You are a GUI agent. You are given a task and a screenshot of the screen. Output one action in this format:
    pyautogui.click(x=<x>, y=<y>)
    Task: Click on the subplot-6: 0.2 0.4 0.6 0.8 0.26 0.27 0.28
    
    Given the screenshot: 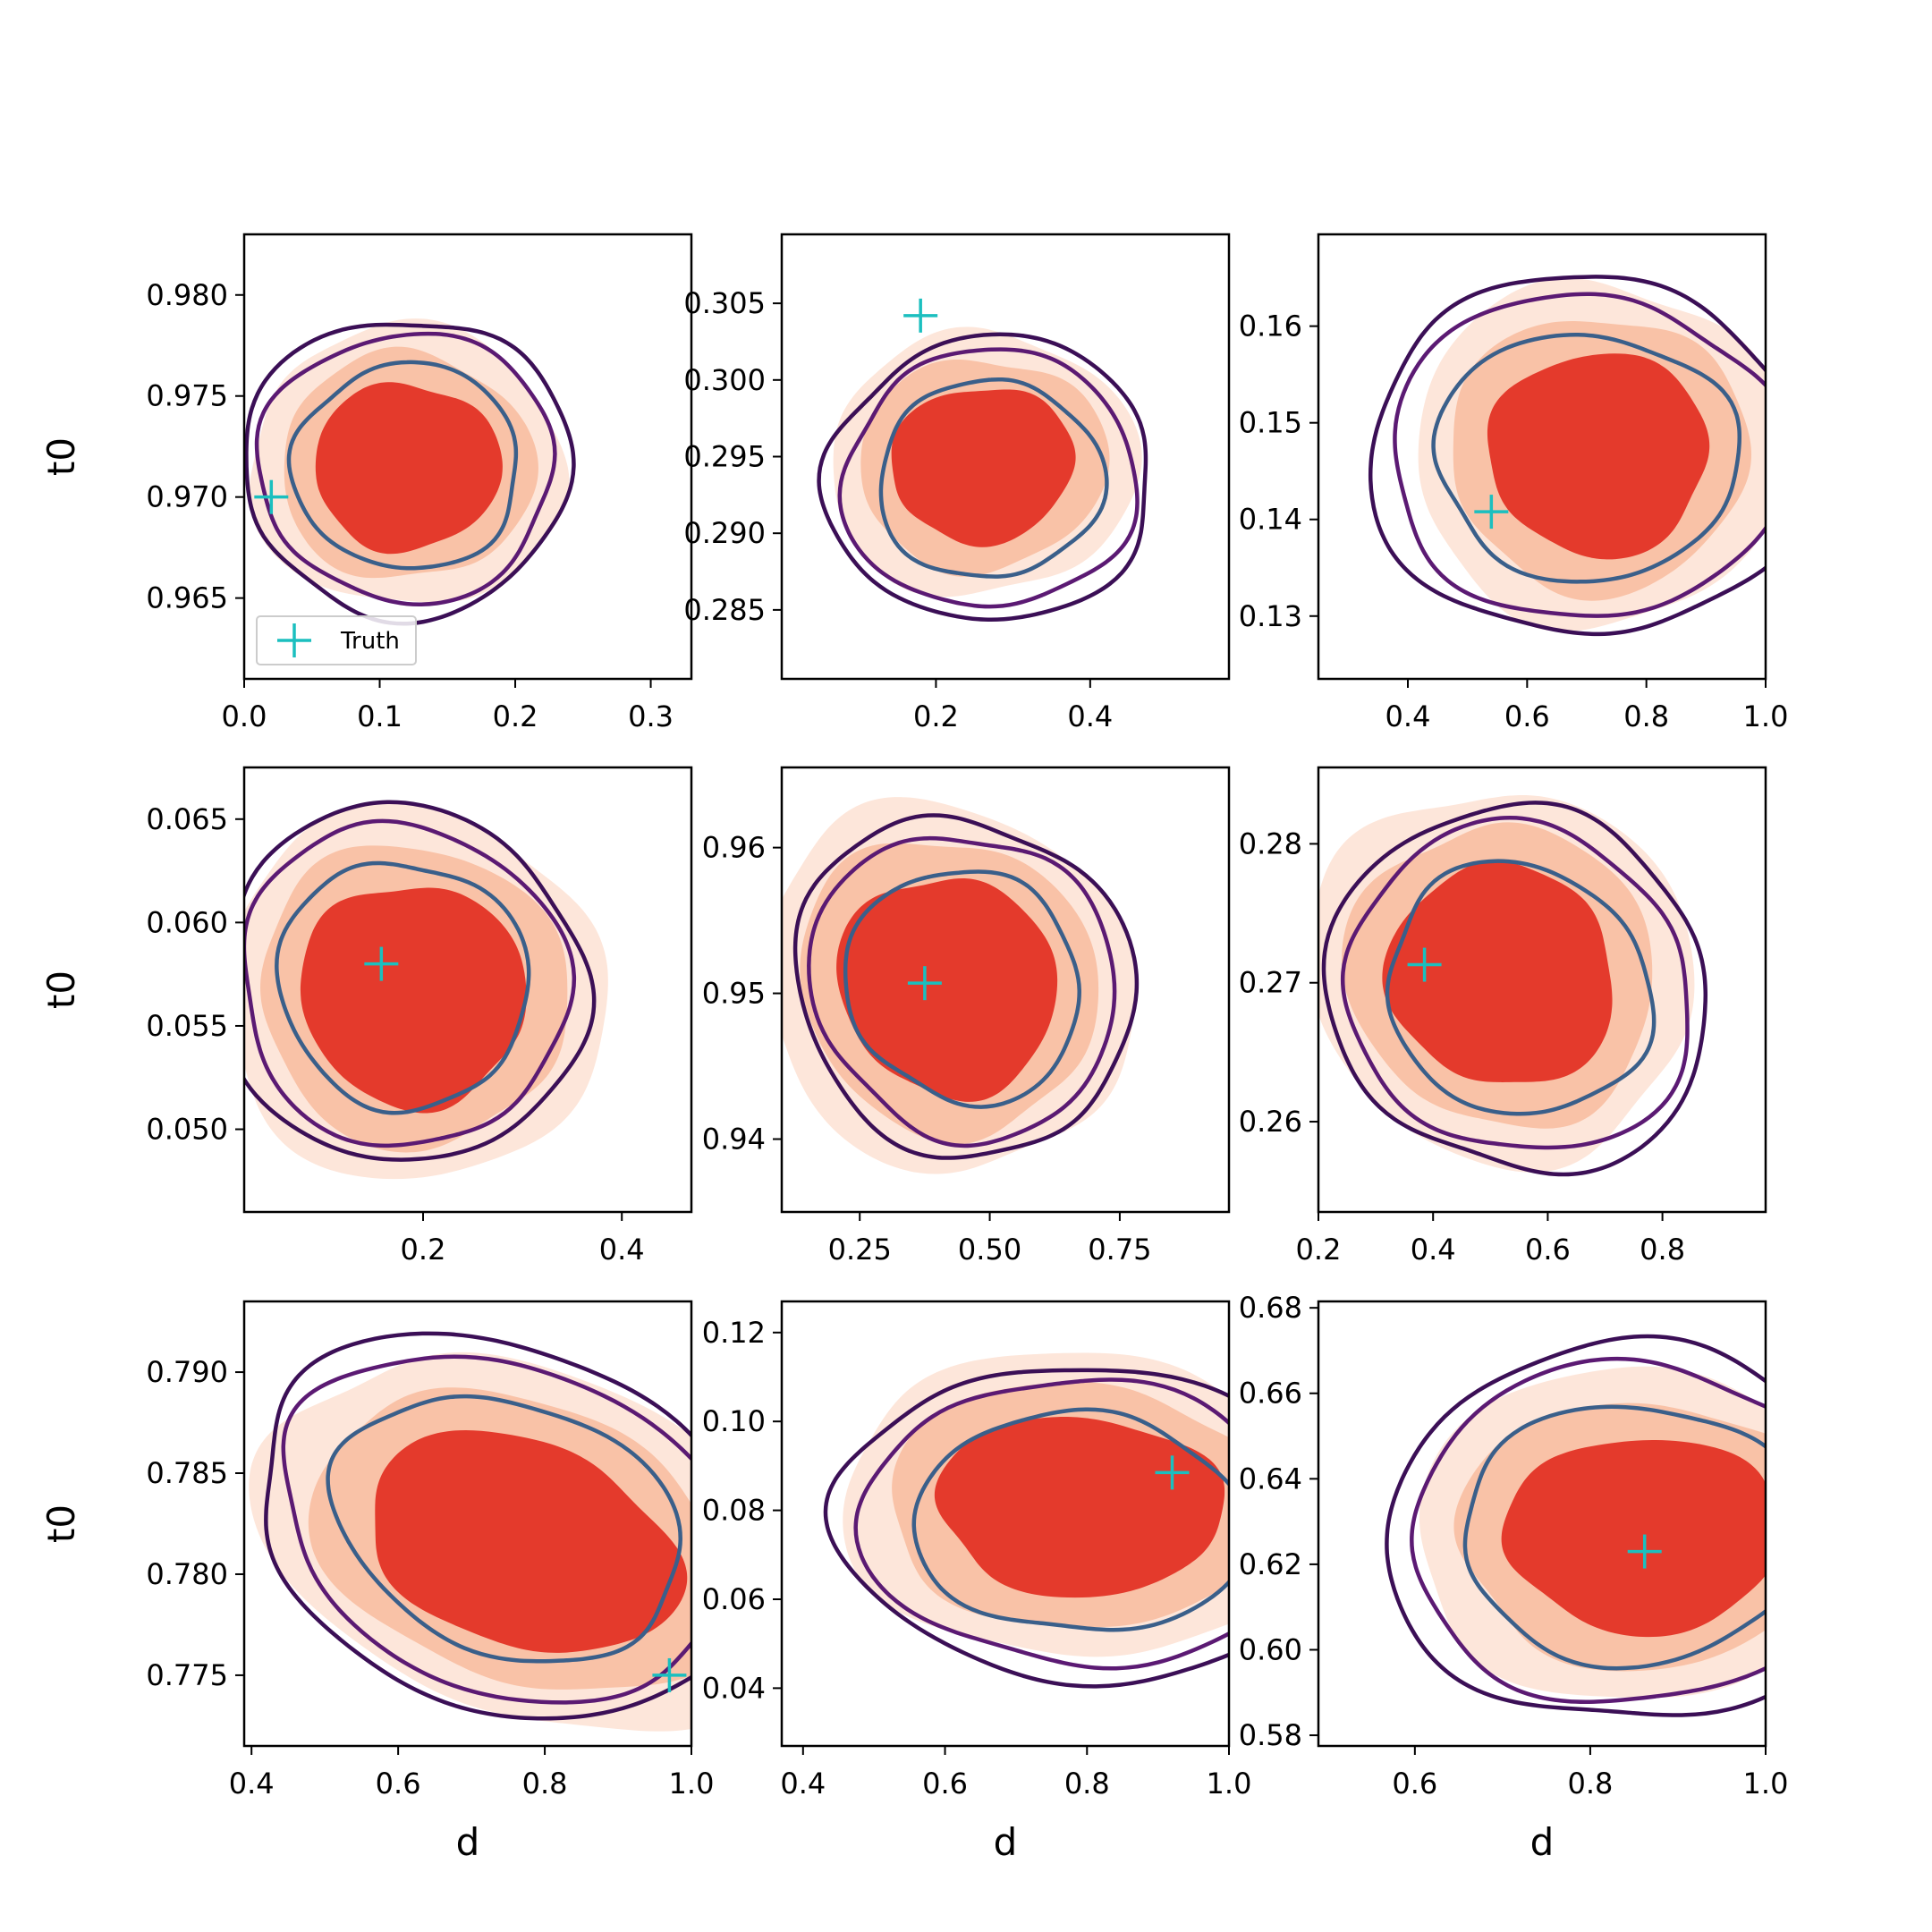 What is the action you would take?
    pyautogui.click(x=1503, y=1016)
    